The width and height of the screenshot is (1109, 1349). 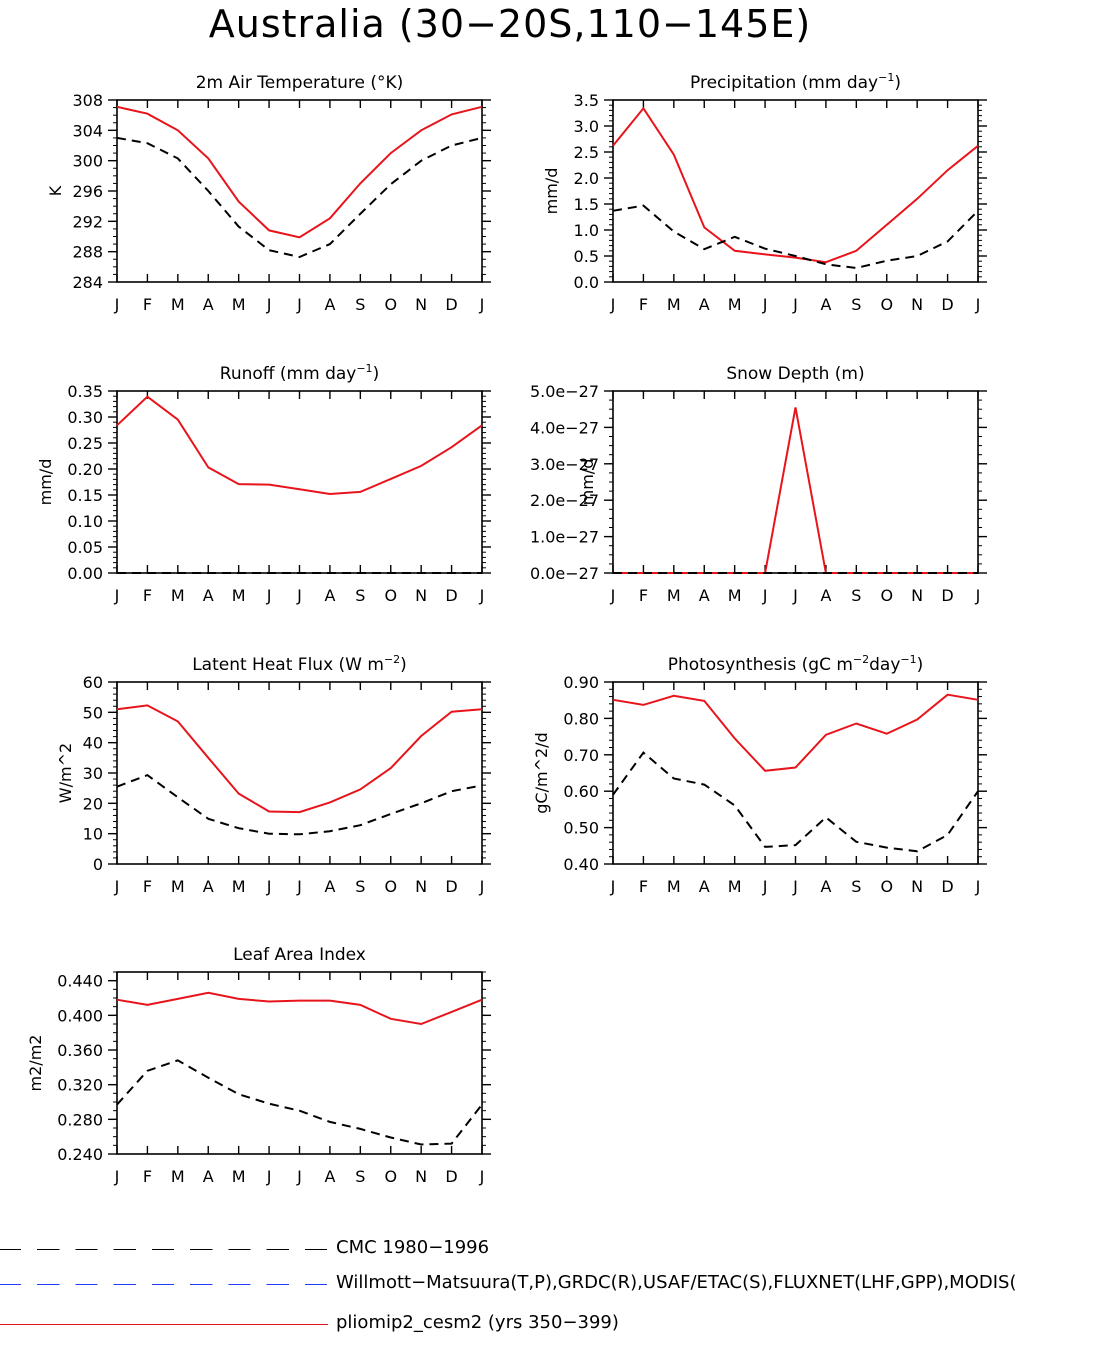 I want to click on y-tick-label: 3.0, so click(x=586, y=126).